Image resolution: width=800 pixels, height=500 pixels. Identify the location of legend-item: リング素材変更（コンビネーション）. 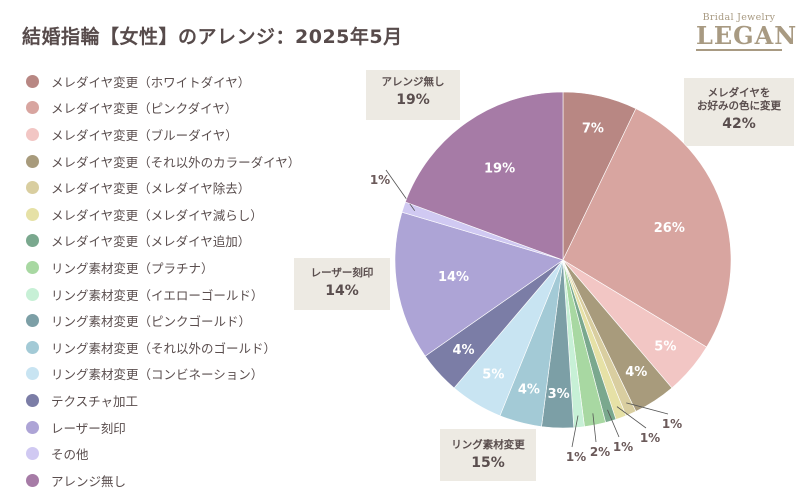
(163, 374).